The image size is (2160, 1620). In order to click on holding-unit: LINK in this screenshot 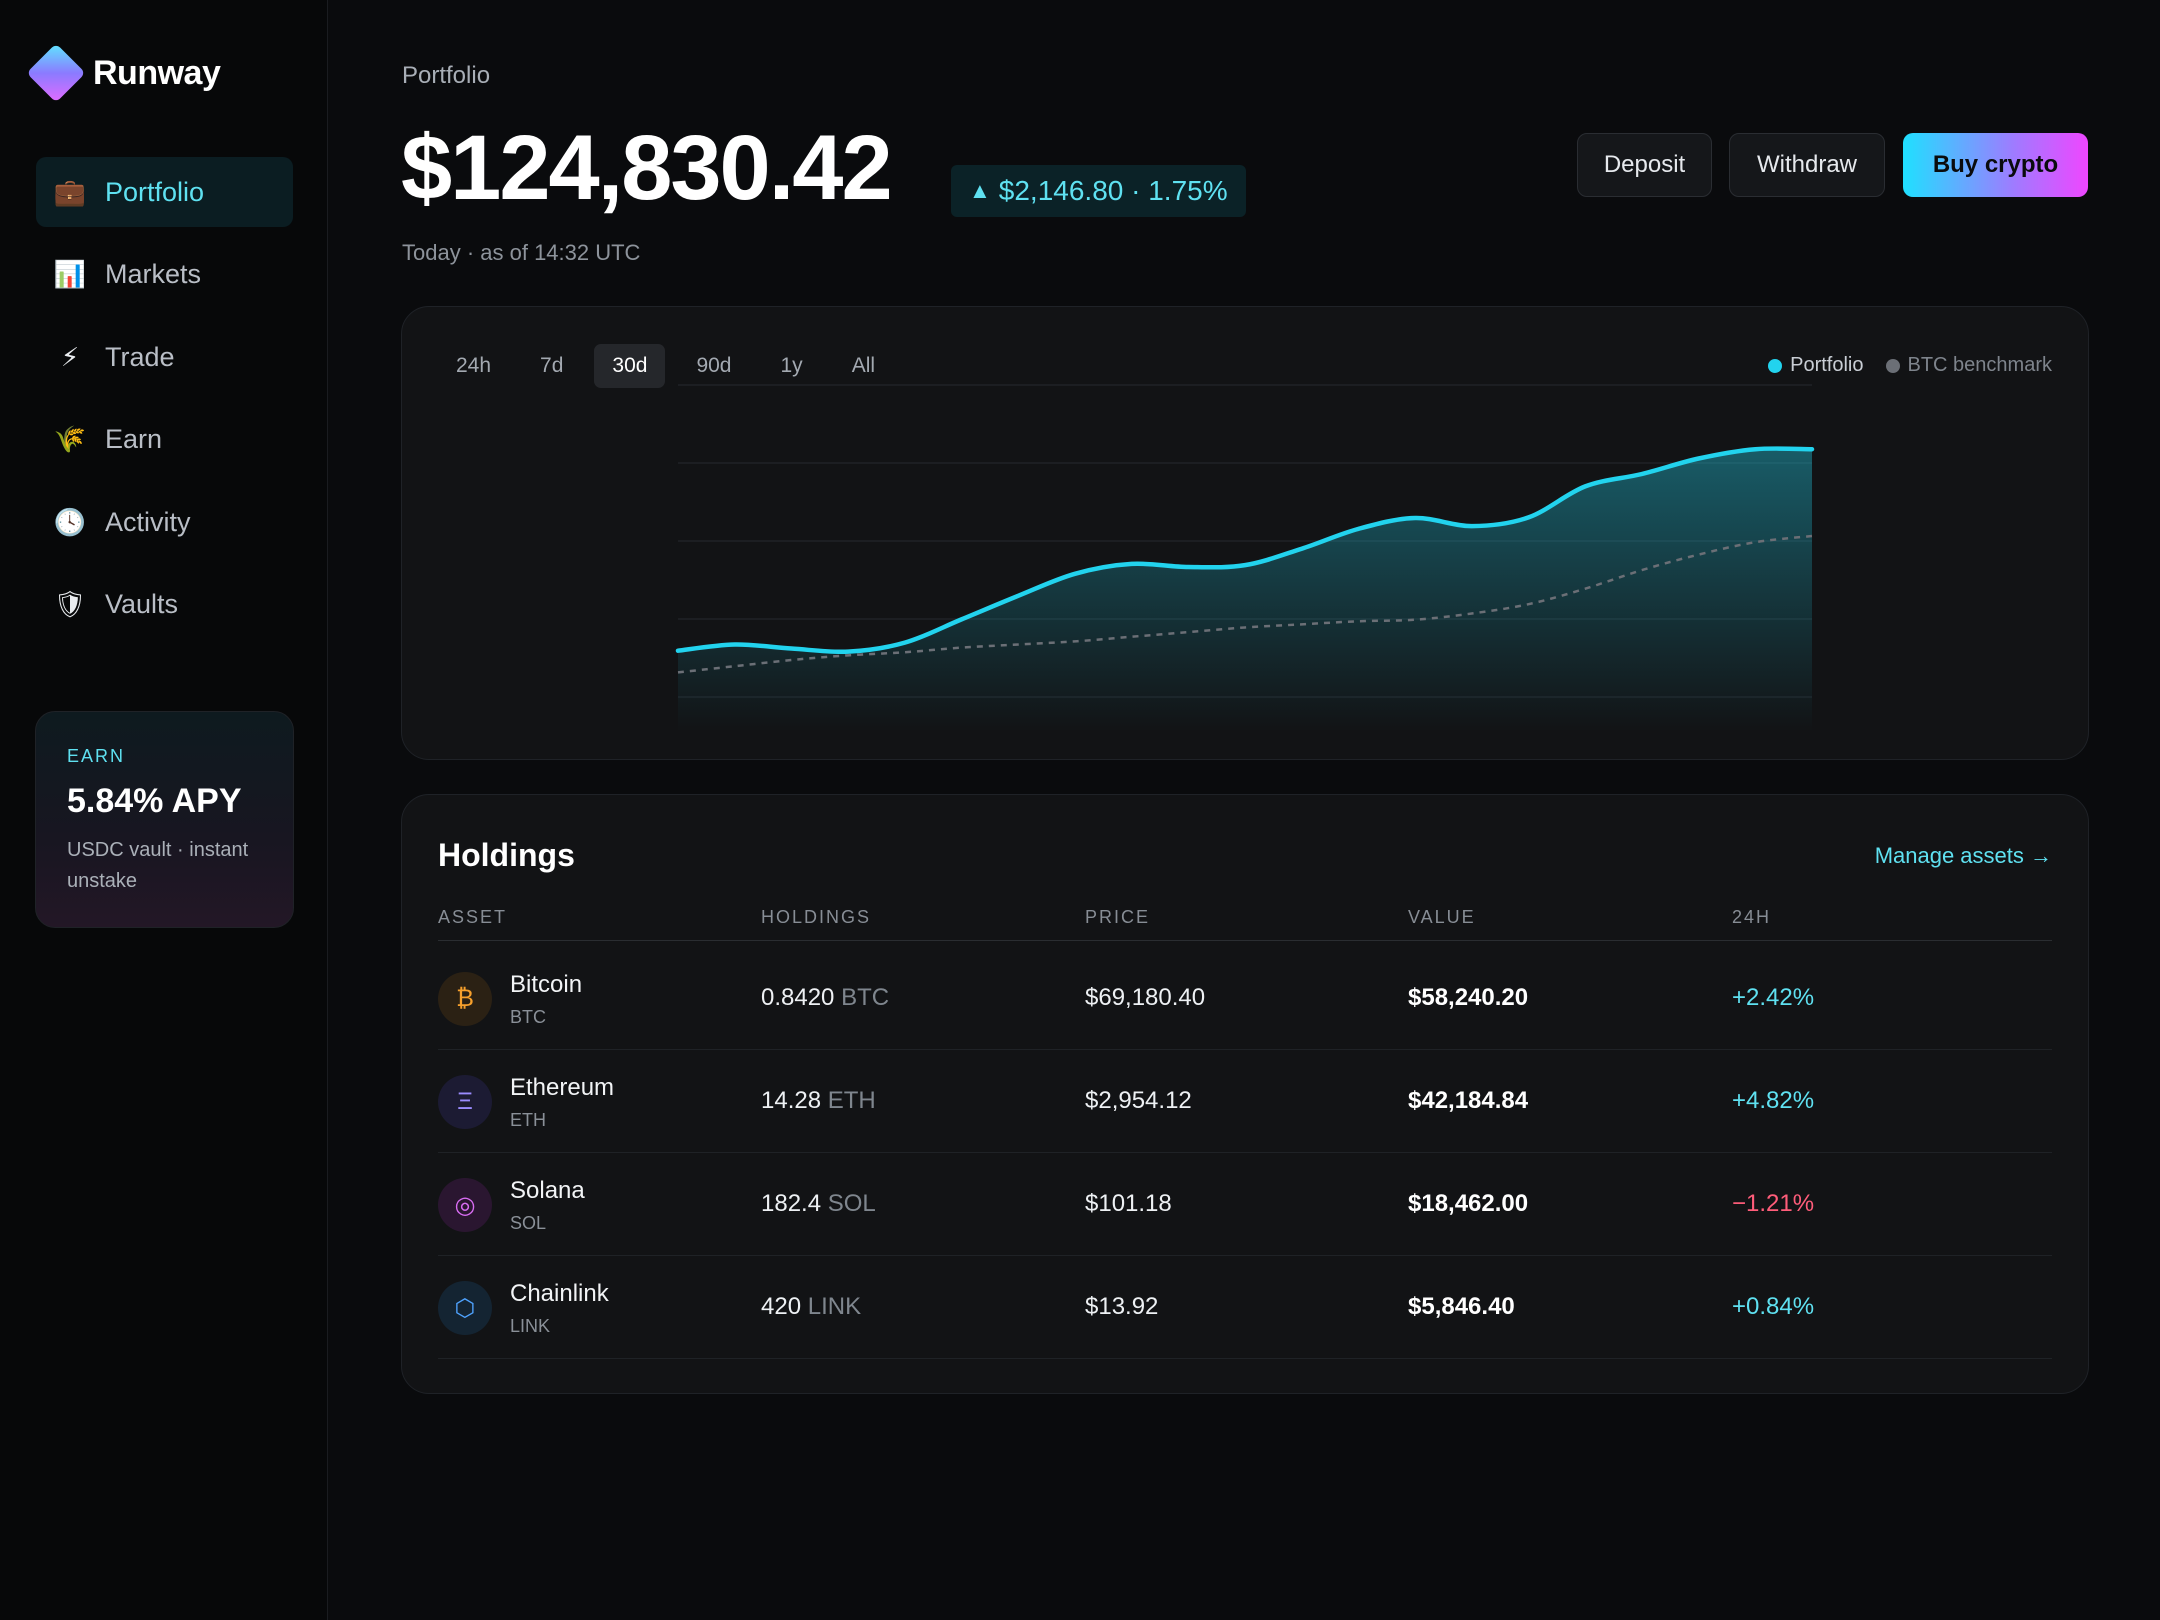, I will do `click(834, 1306)`.